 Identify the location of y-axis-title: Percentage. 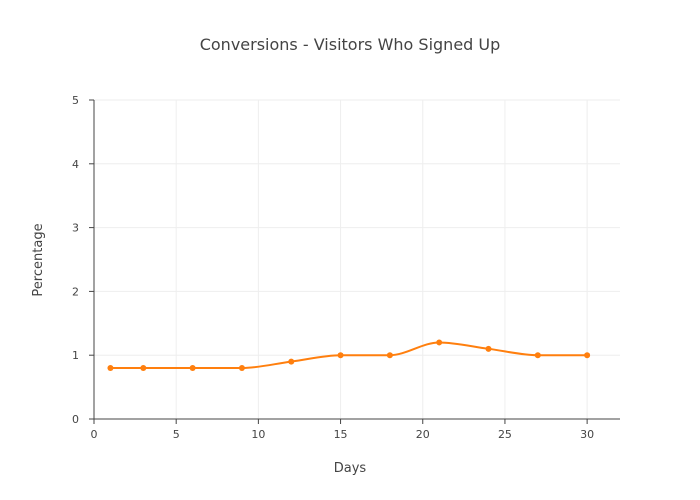
(38, 259).